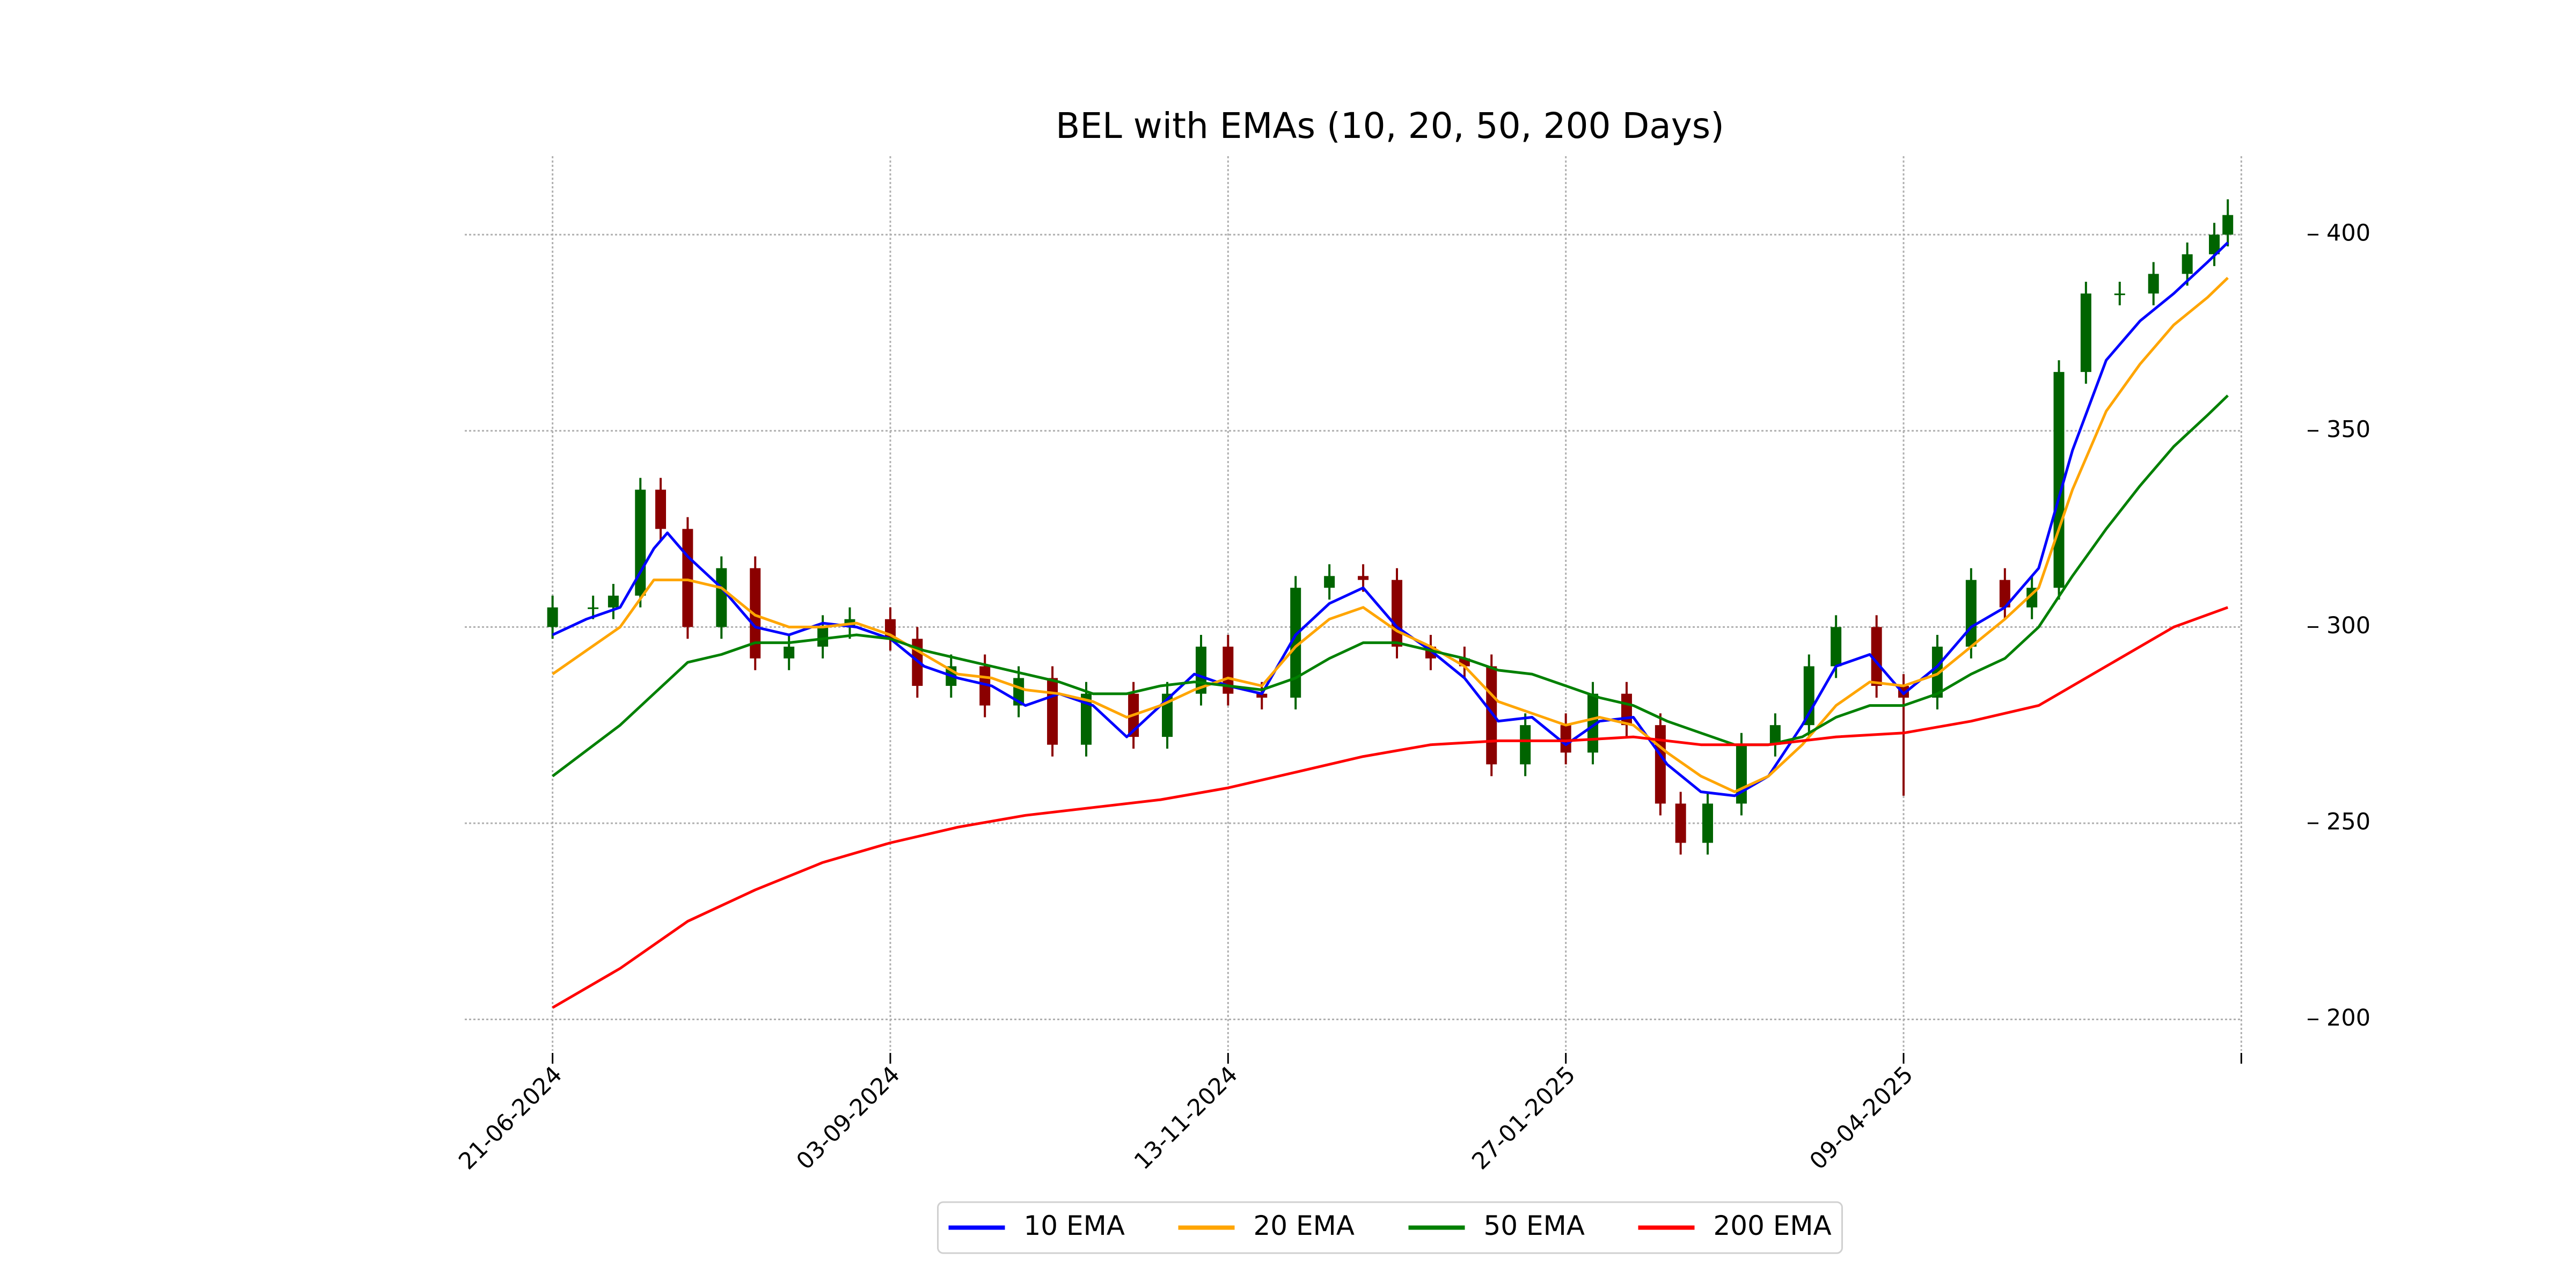  I want to click on y-tick-label: 350, so click(2348, 429).